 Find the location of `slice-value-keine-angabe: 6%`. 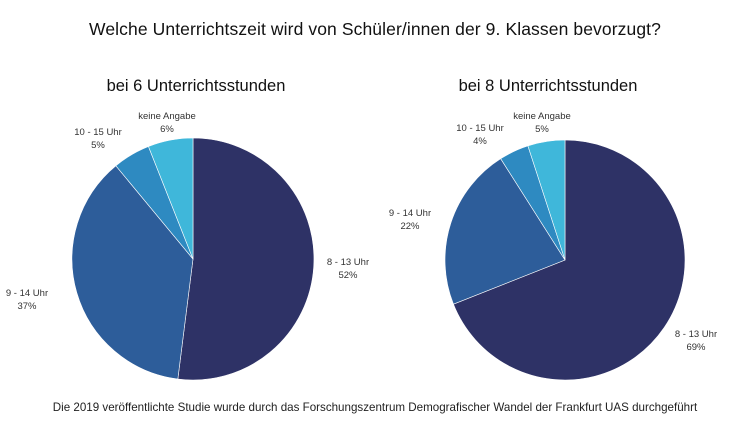

slice-value-keine-angabe: 6% is located at coordinates (167, 129).